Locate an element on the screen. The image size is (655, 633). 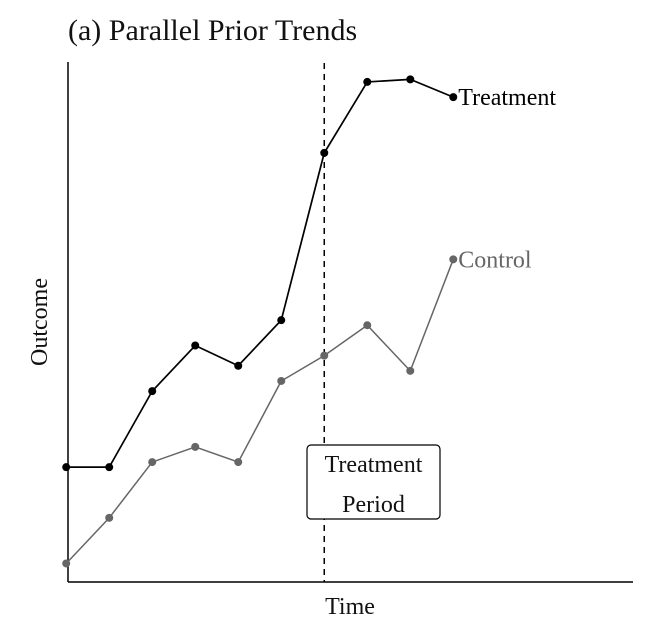
control-series-label: Control is located at coordinates (495, 260).